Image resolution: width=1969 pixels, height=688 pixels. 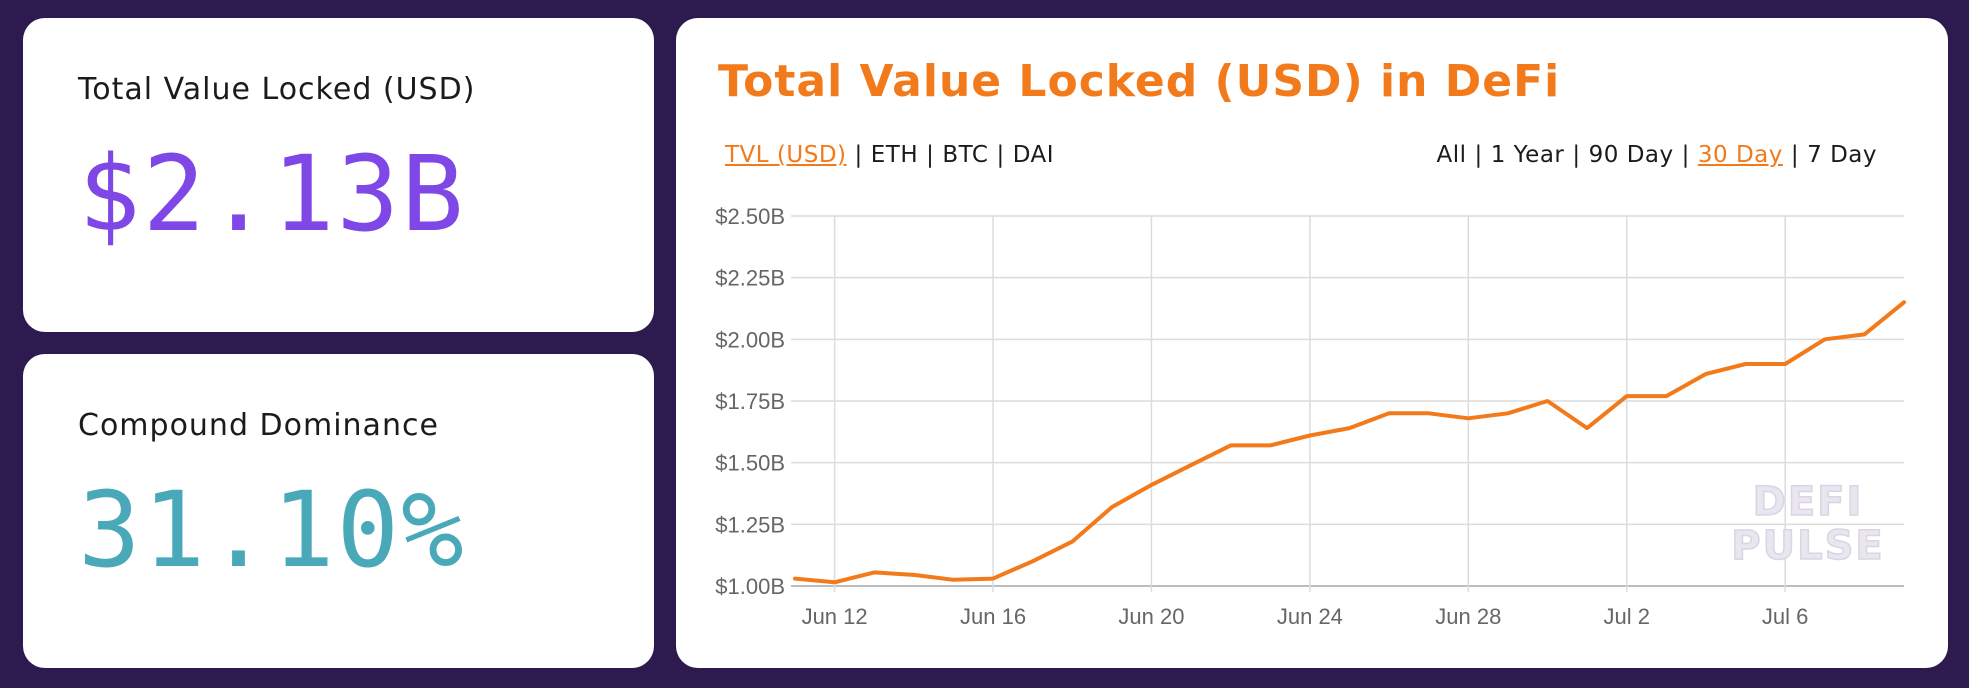 I want to click on chart-title: Total Value Locked (USD) in DeFi, so click(x=1139, y=81).